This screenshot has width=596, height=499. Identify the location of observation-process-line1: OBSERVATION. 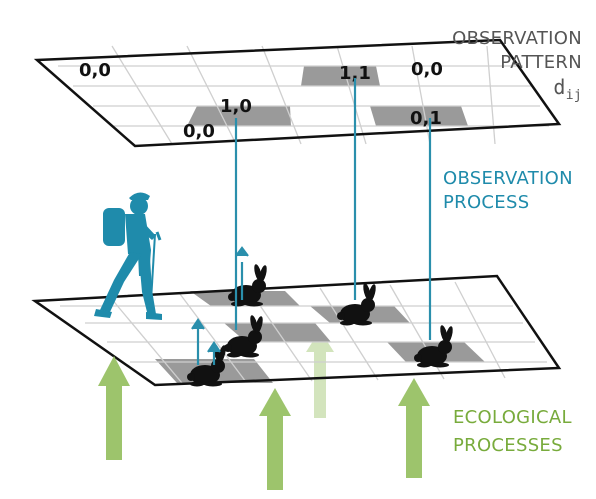
(508, 178).